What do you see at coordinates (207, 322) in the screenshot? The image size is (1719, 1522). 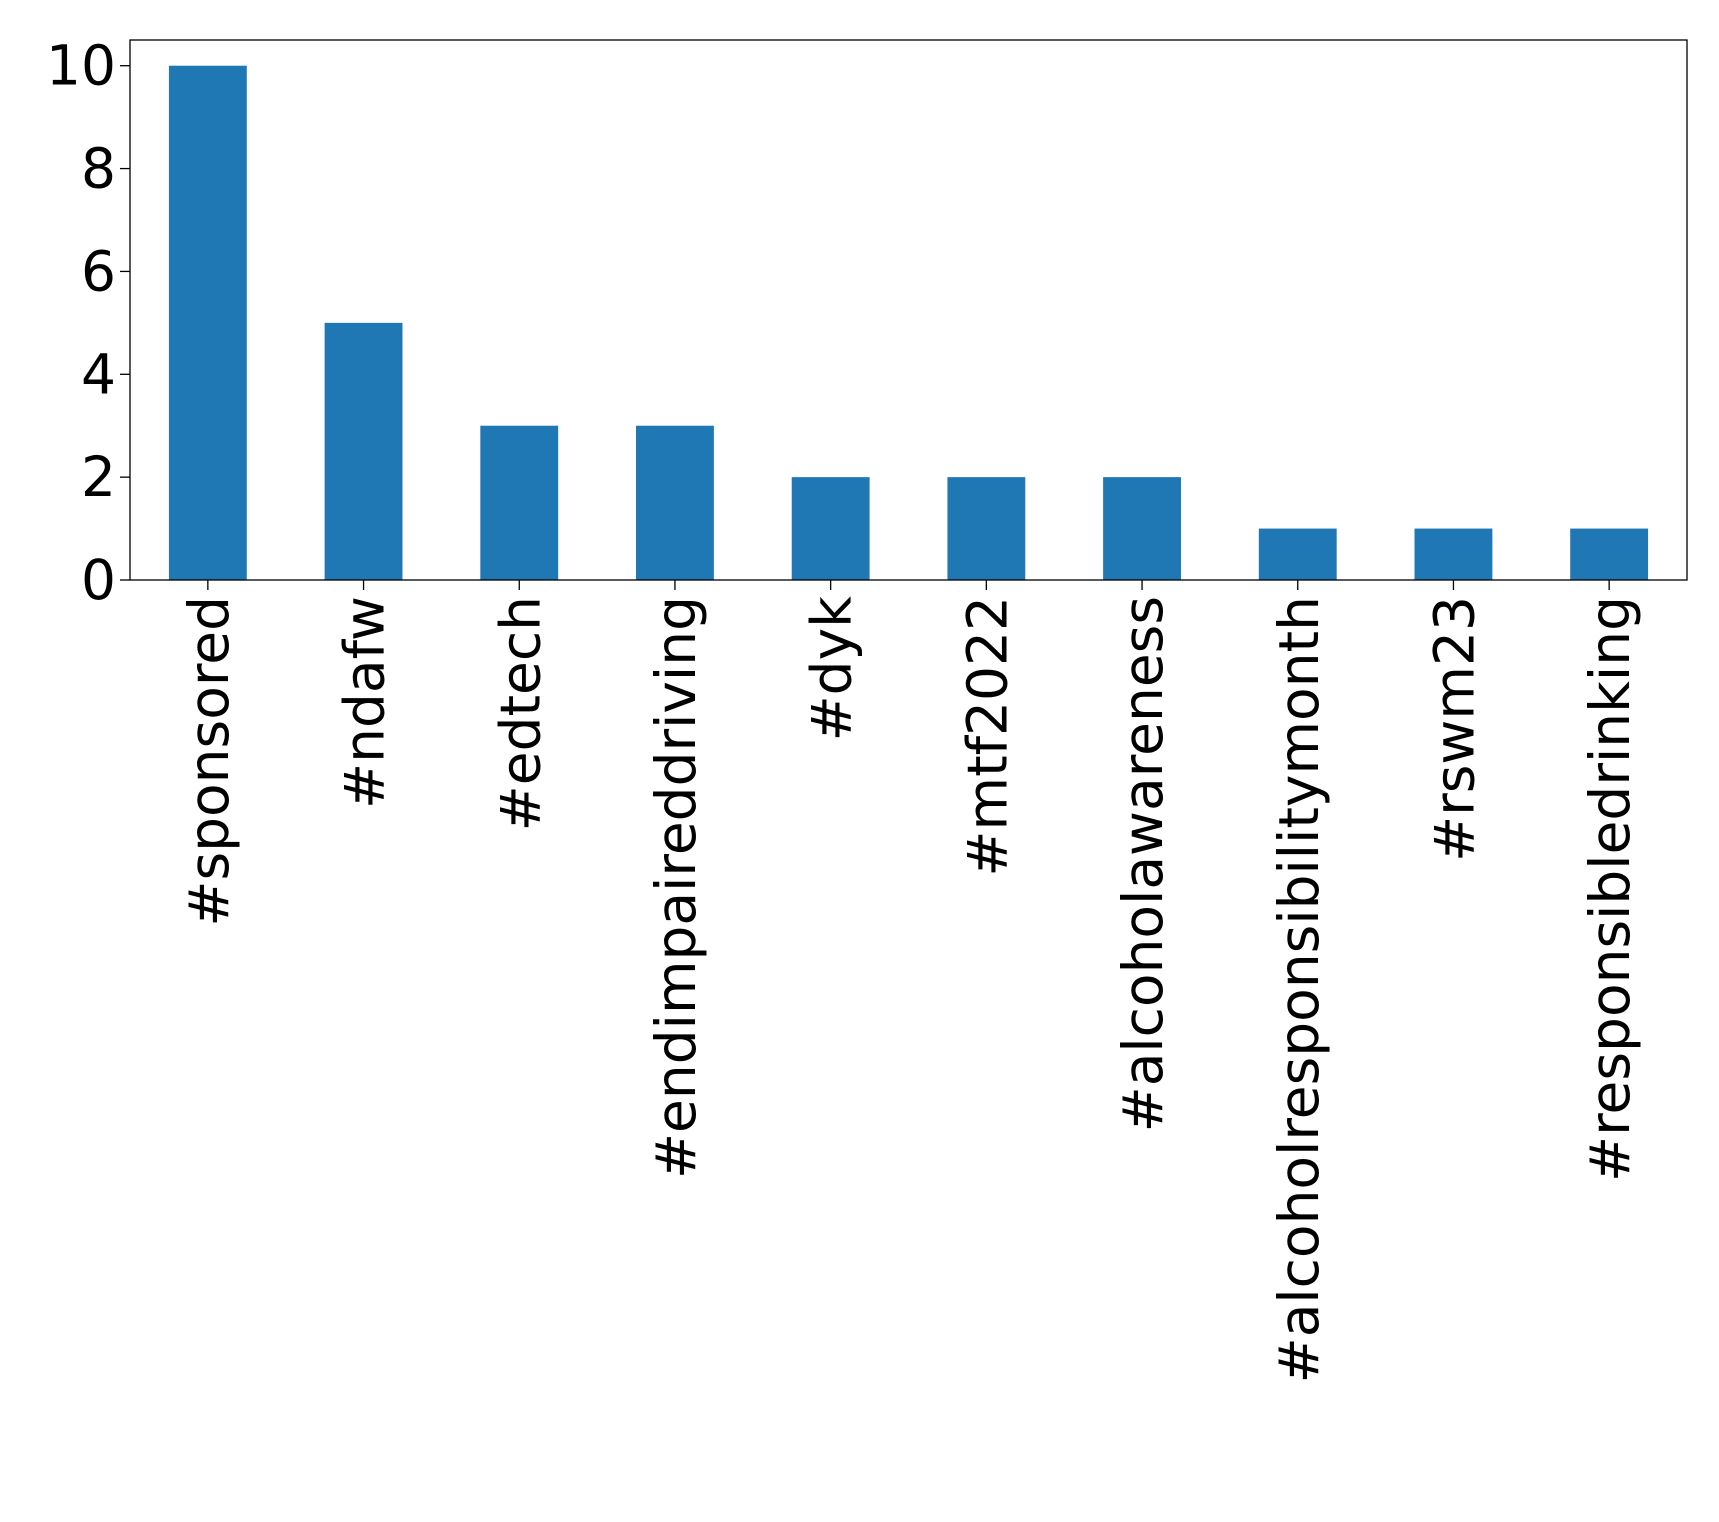 I see `bar-sponsored` at bounding box center [207, 322].